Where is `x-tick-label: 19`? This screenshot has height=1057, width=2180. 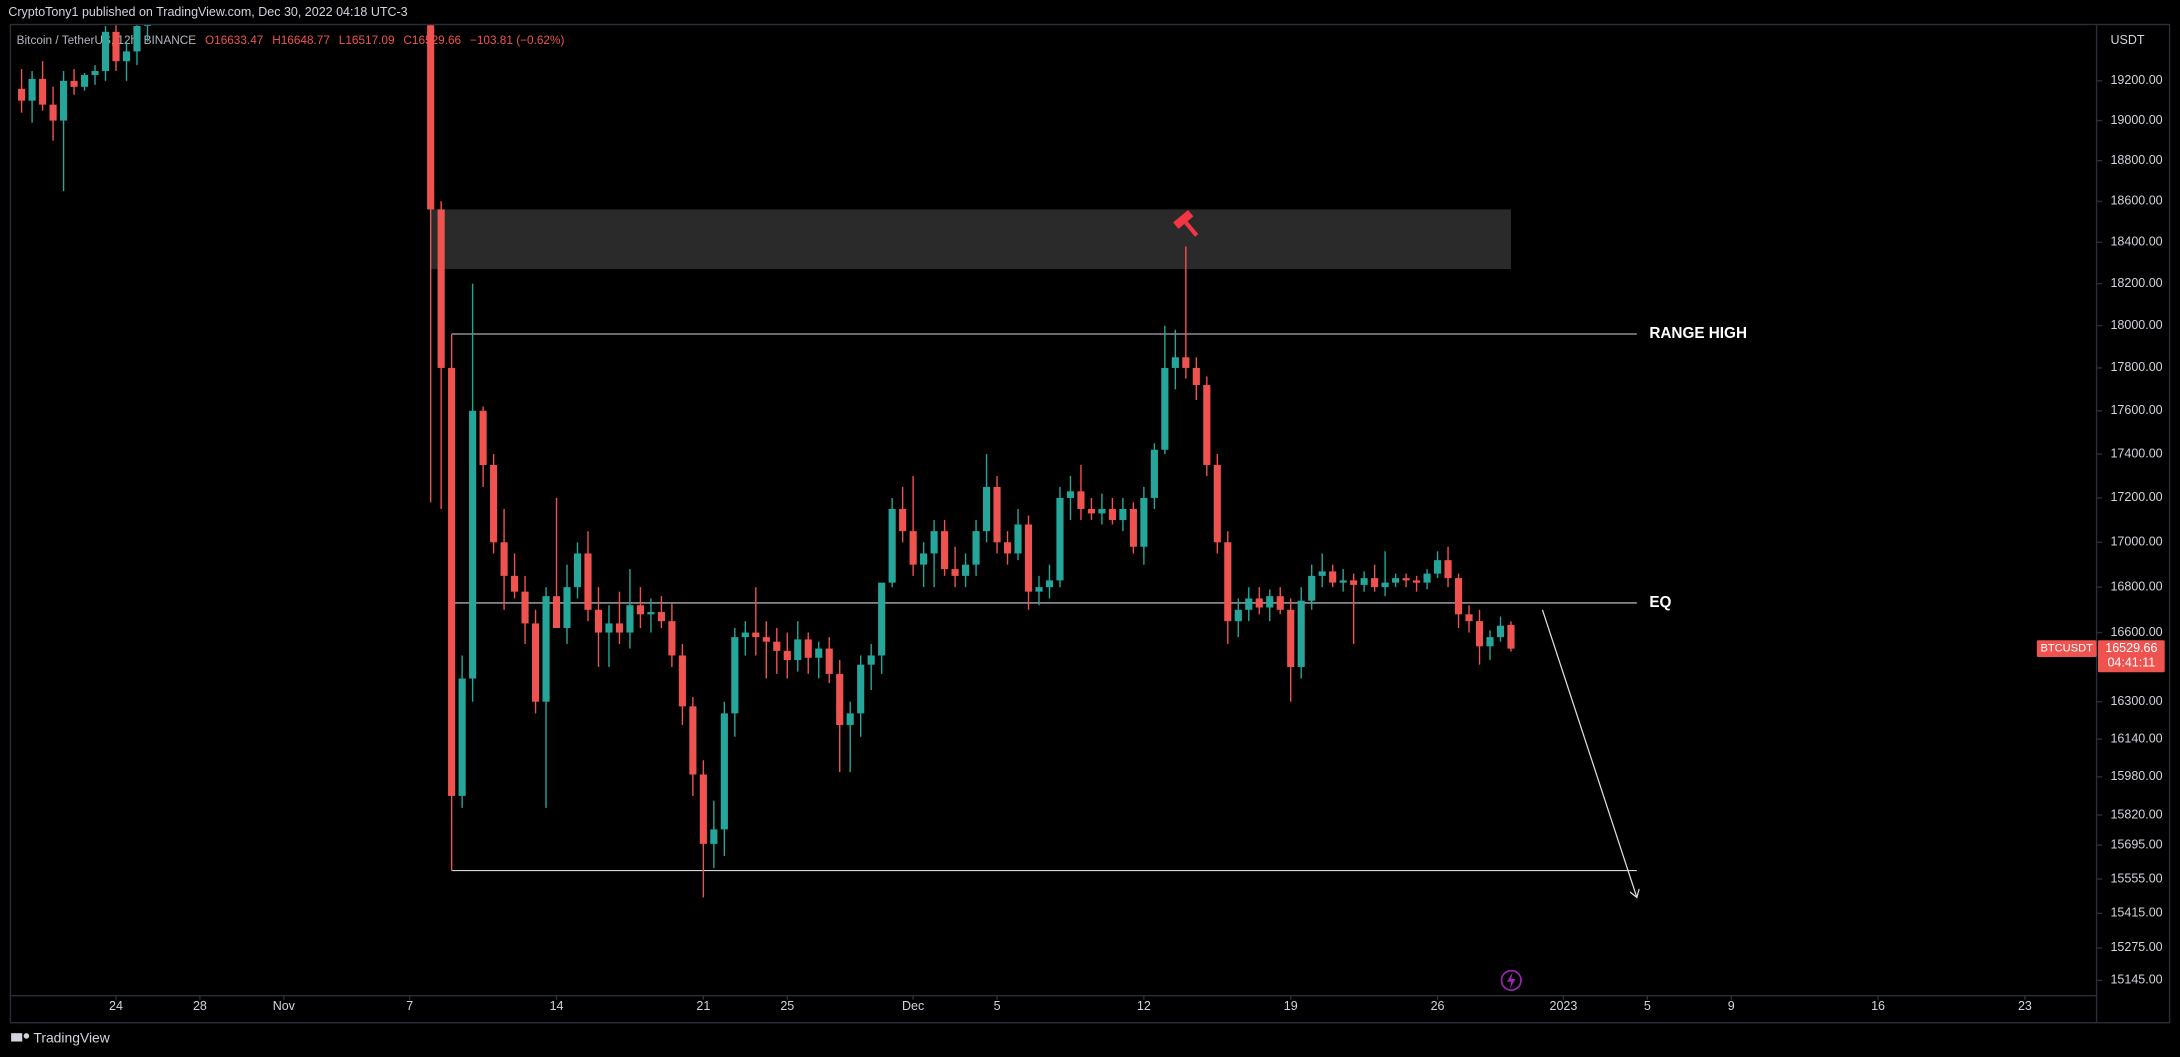 x-tick-label: 19 is located at coordinates (1291, 1006).